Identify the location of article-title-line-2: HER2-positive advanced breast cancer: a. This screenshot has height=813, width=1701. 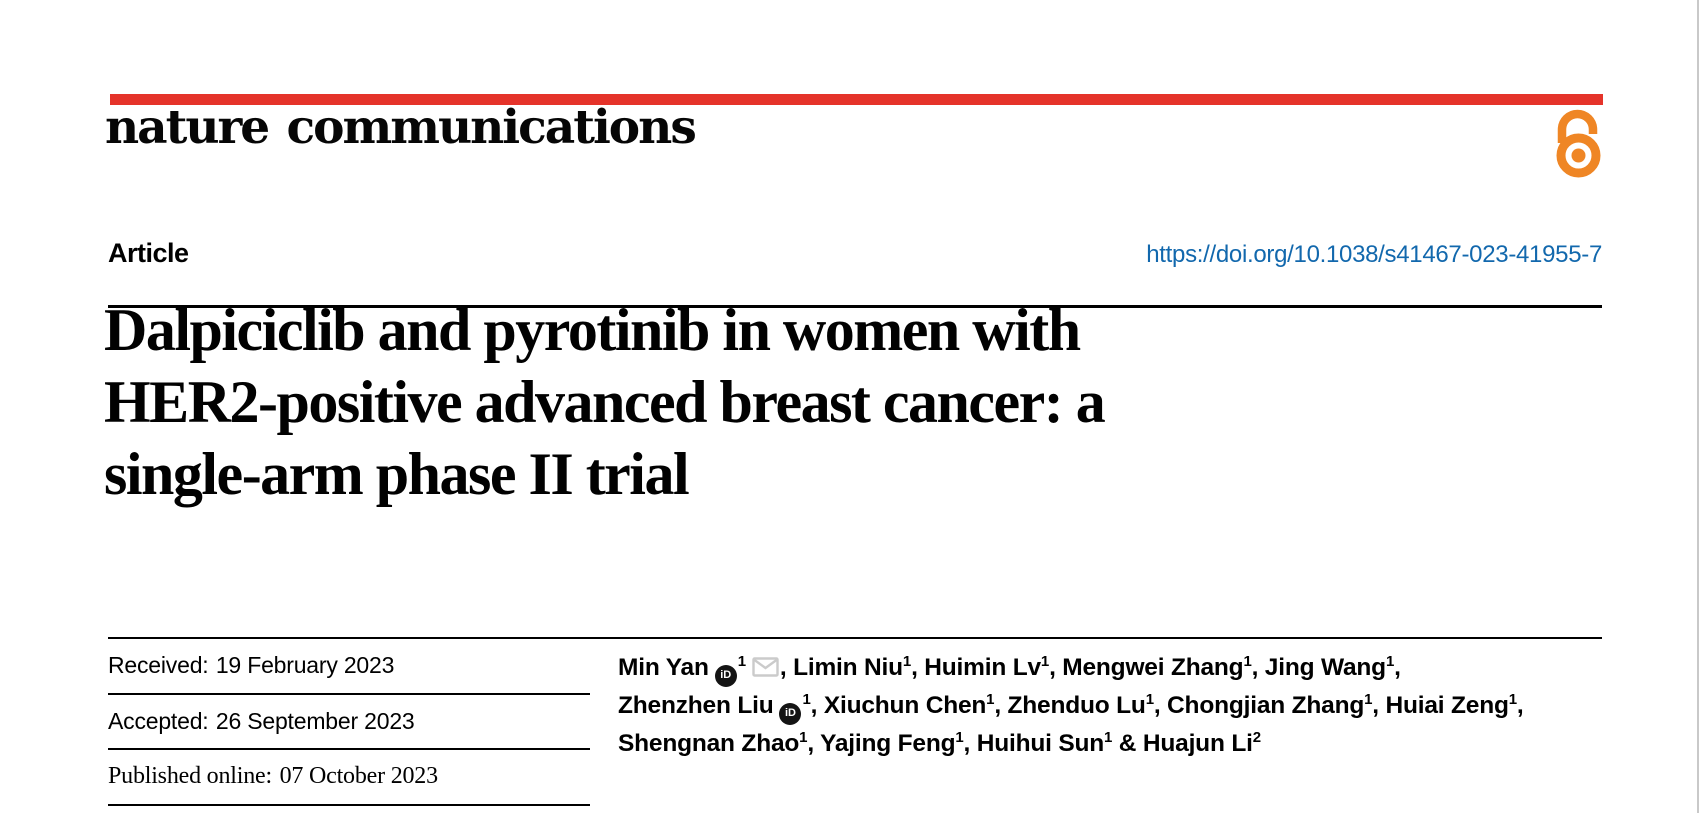
(605, 402).